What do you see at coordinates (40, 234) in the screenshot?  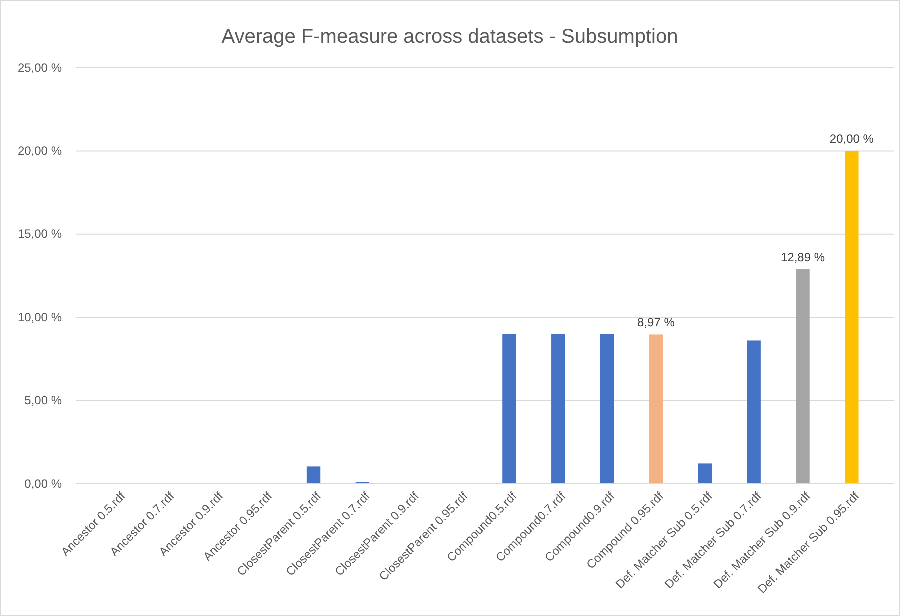 I see `y-tick-label: 15,00 %` at bounding box center [40, 234].